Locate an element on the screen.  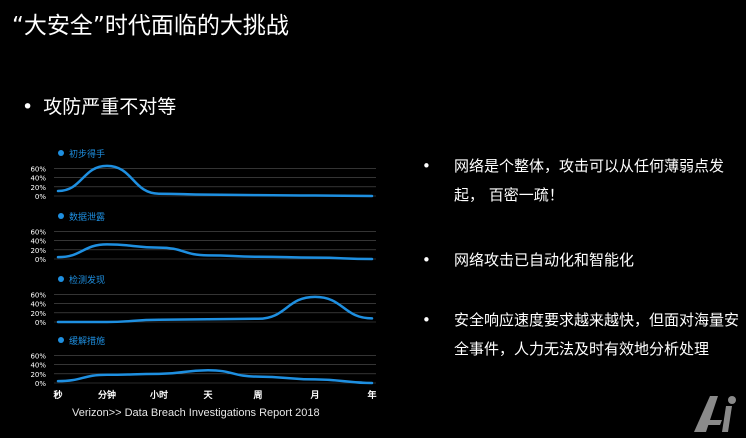
ai-logo-icon is located at coordinates (715, 414).